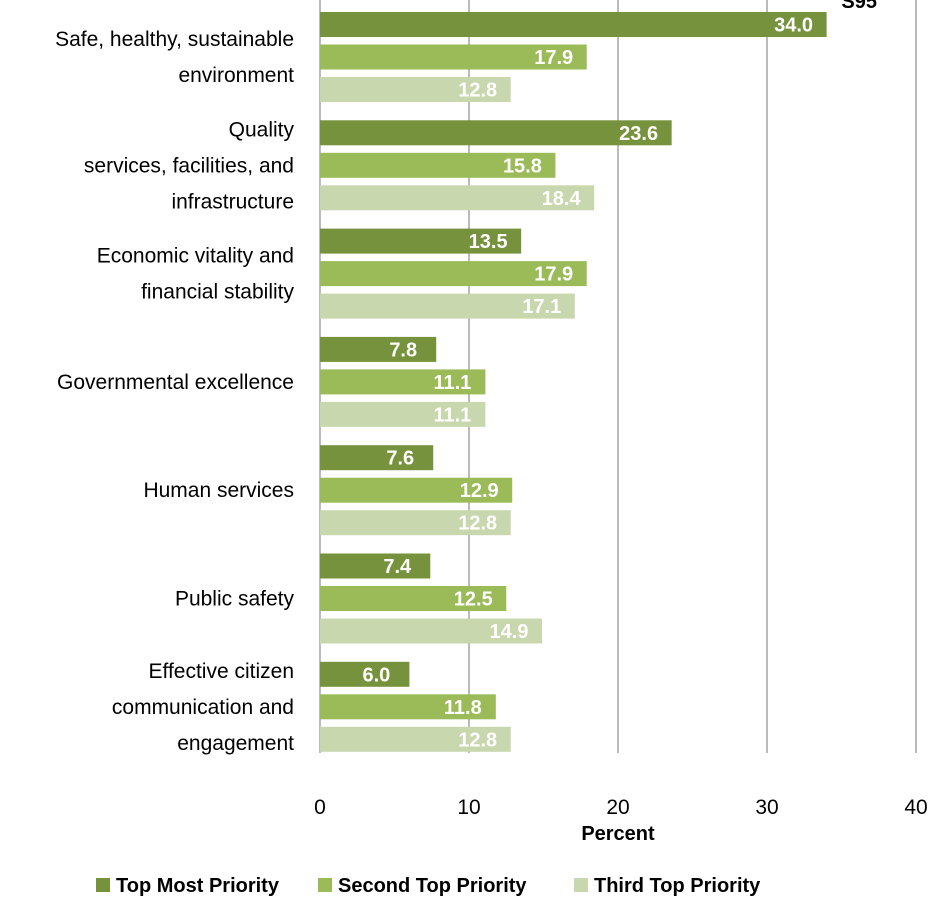  I want to click on data-label: 6.0, so click(376, 675).